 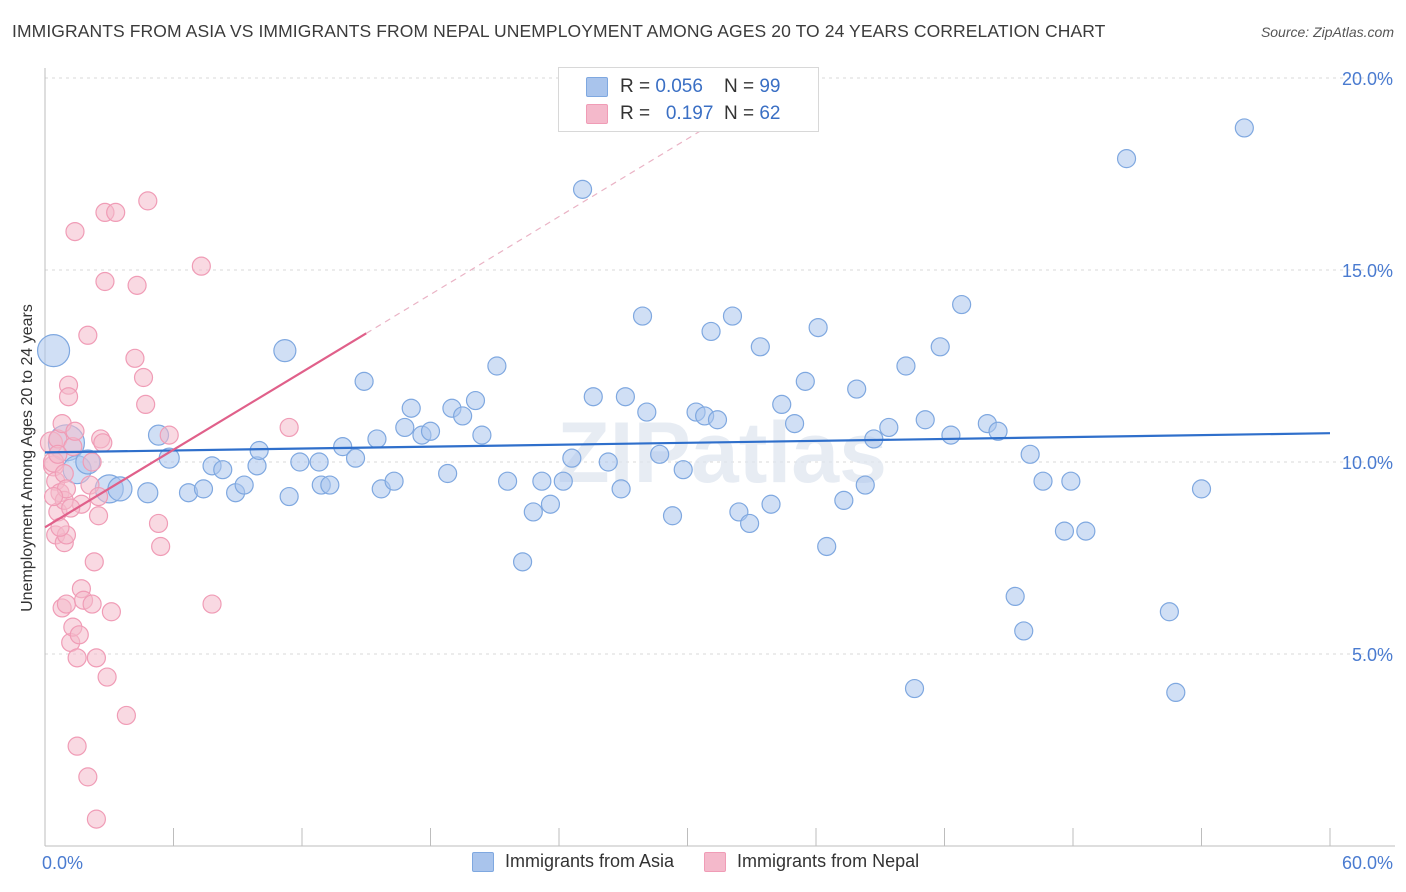 I want to click on r-label: R =, so click(x=635, y=86).